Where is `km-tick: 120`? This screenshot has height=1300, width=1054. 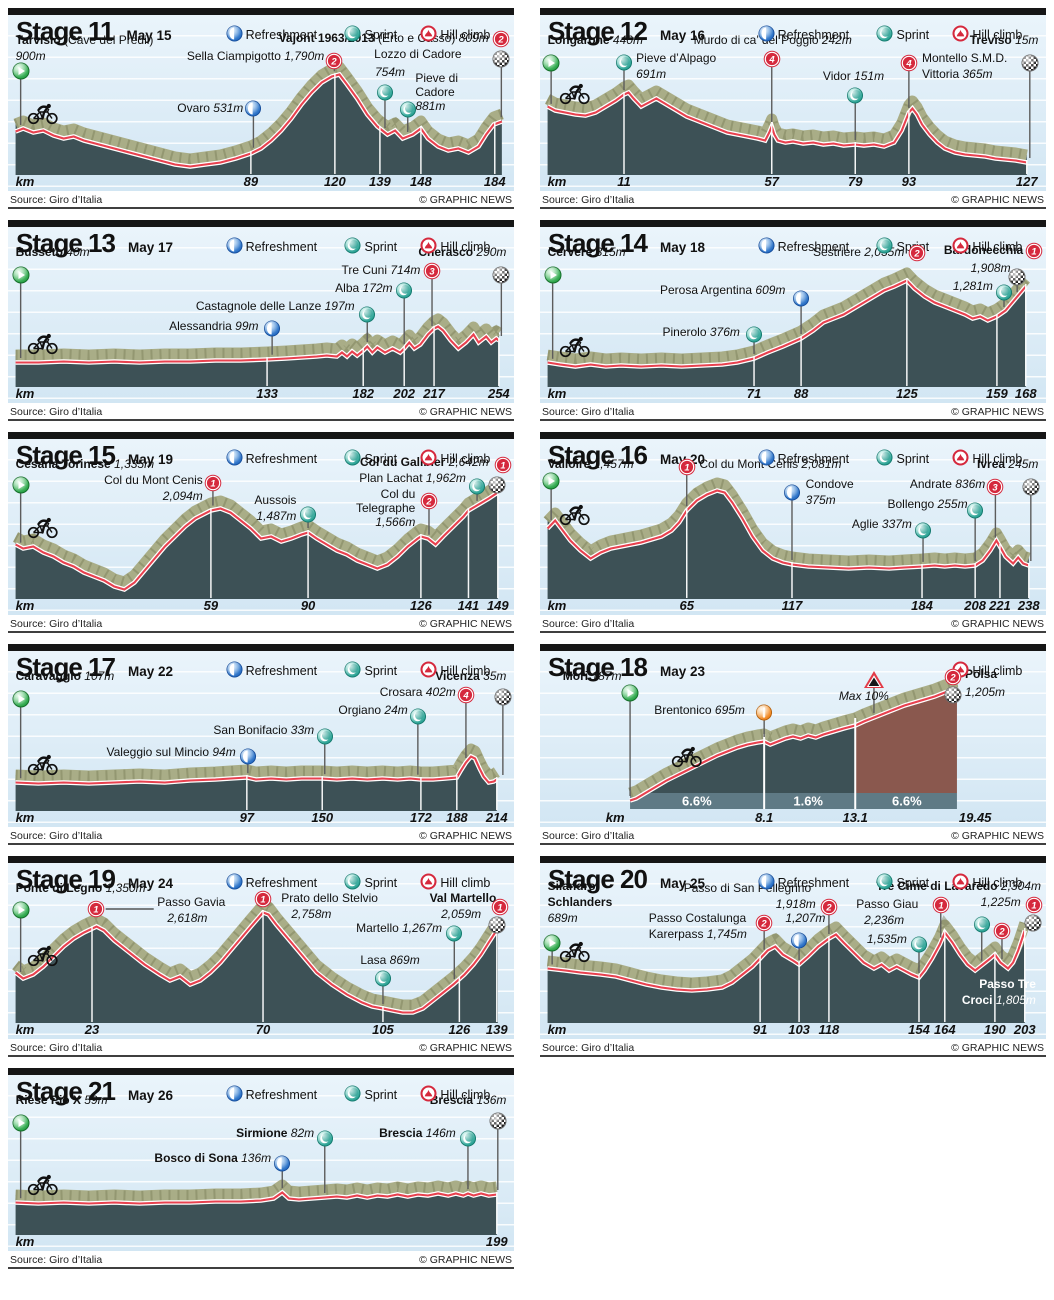
km-tick: 120 is located at coordinates (335, 181).